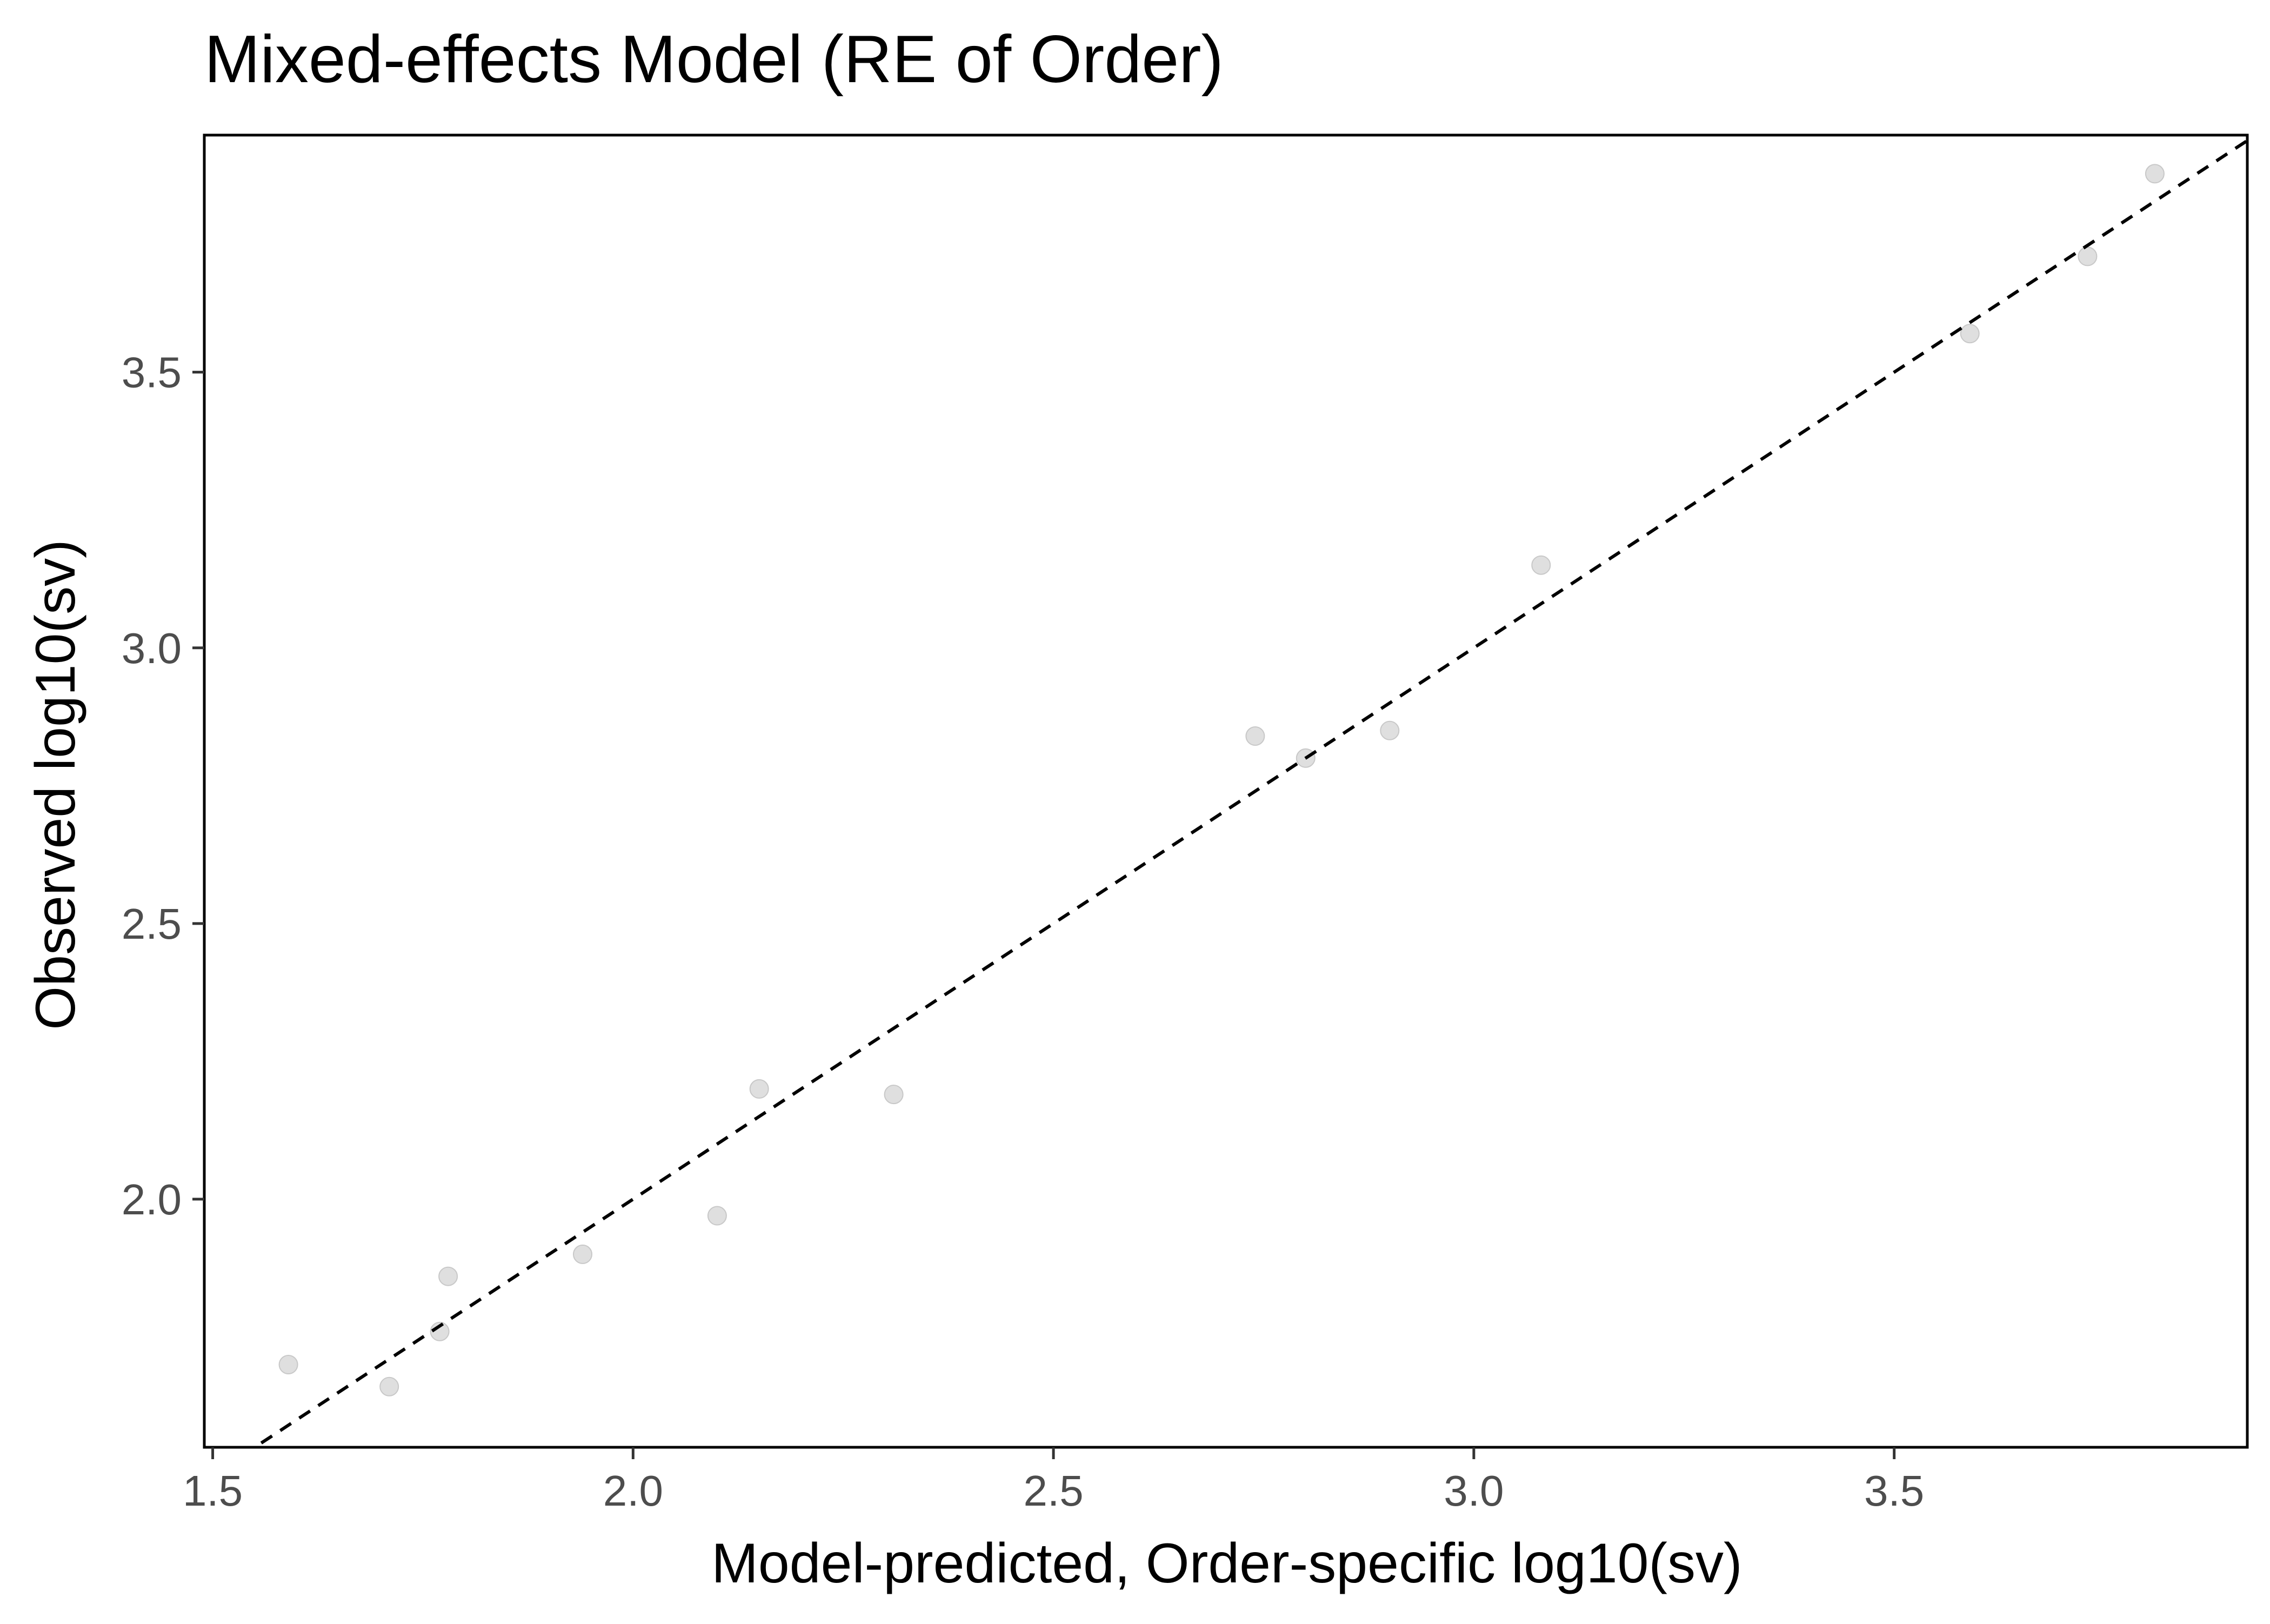 This screenshot has width=2270, height=1624. What do you see at coordinates (152, 1199) in the screenshot?
I see `y-tick-label: 2.0` at bounding box center [152, 1199].